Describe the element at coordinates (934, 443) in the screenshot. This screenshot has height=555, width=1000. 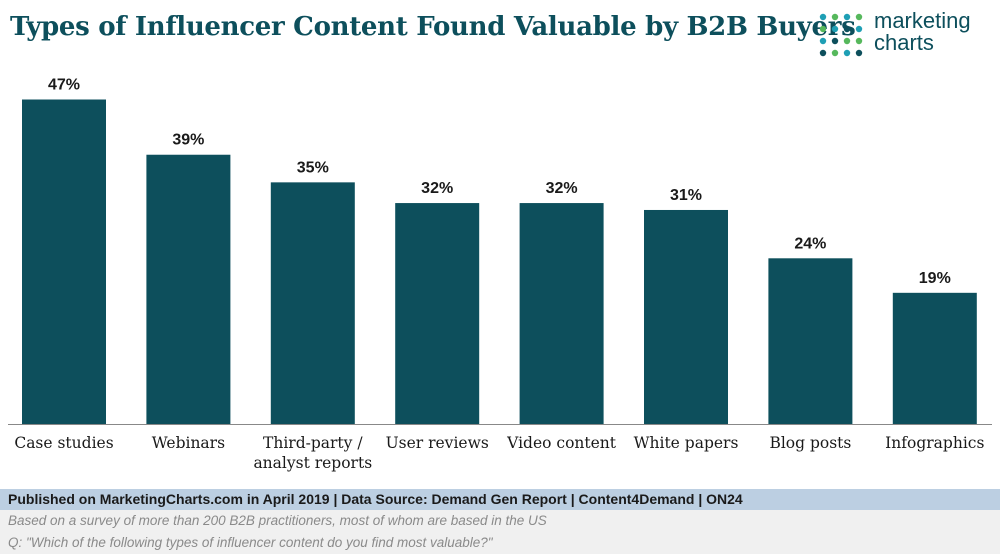
I see `category-label: Infographics` at that location.